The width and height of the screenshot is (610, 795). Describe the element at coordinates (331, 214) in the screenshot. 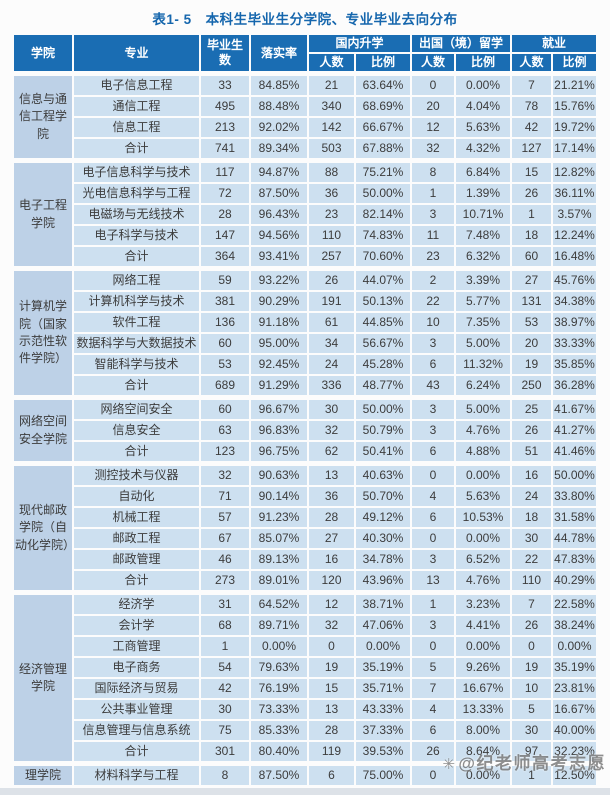

I see `value-cell: 23` at that location.